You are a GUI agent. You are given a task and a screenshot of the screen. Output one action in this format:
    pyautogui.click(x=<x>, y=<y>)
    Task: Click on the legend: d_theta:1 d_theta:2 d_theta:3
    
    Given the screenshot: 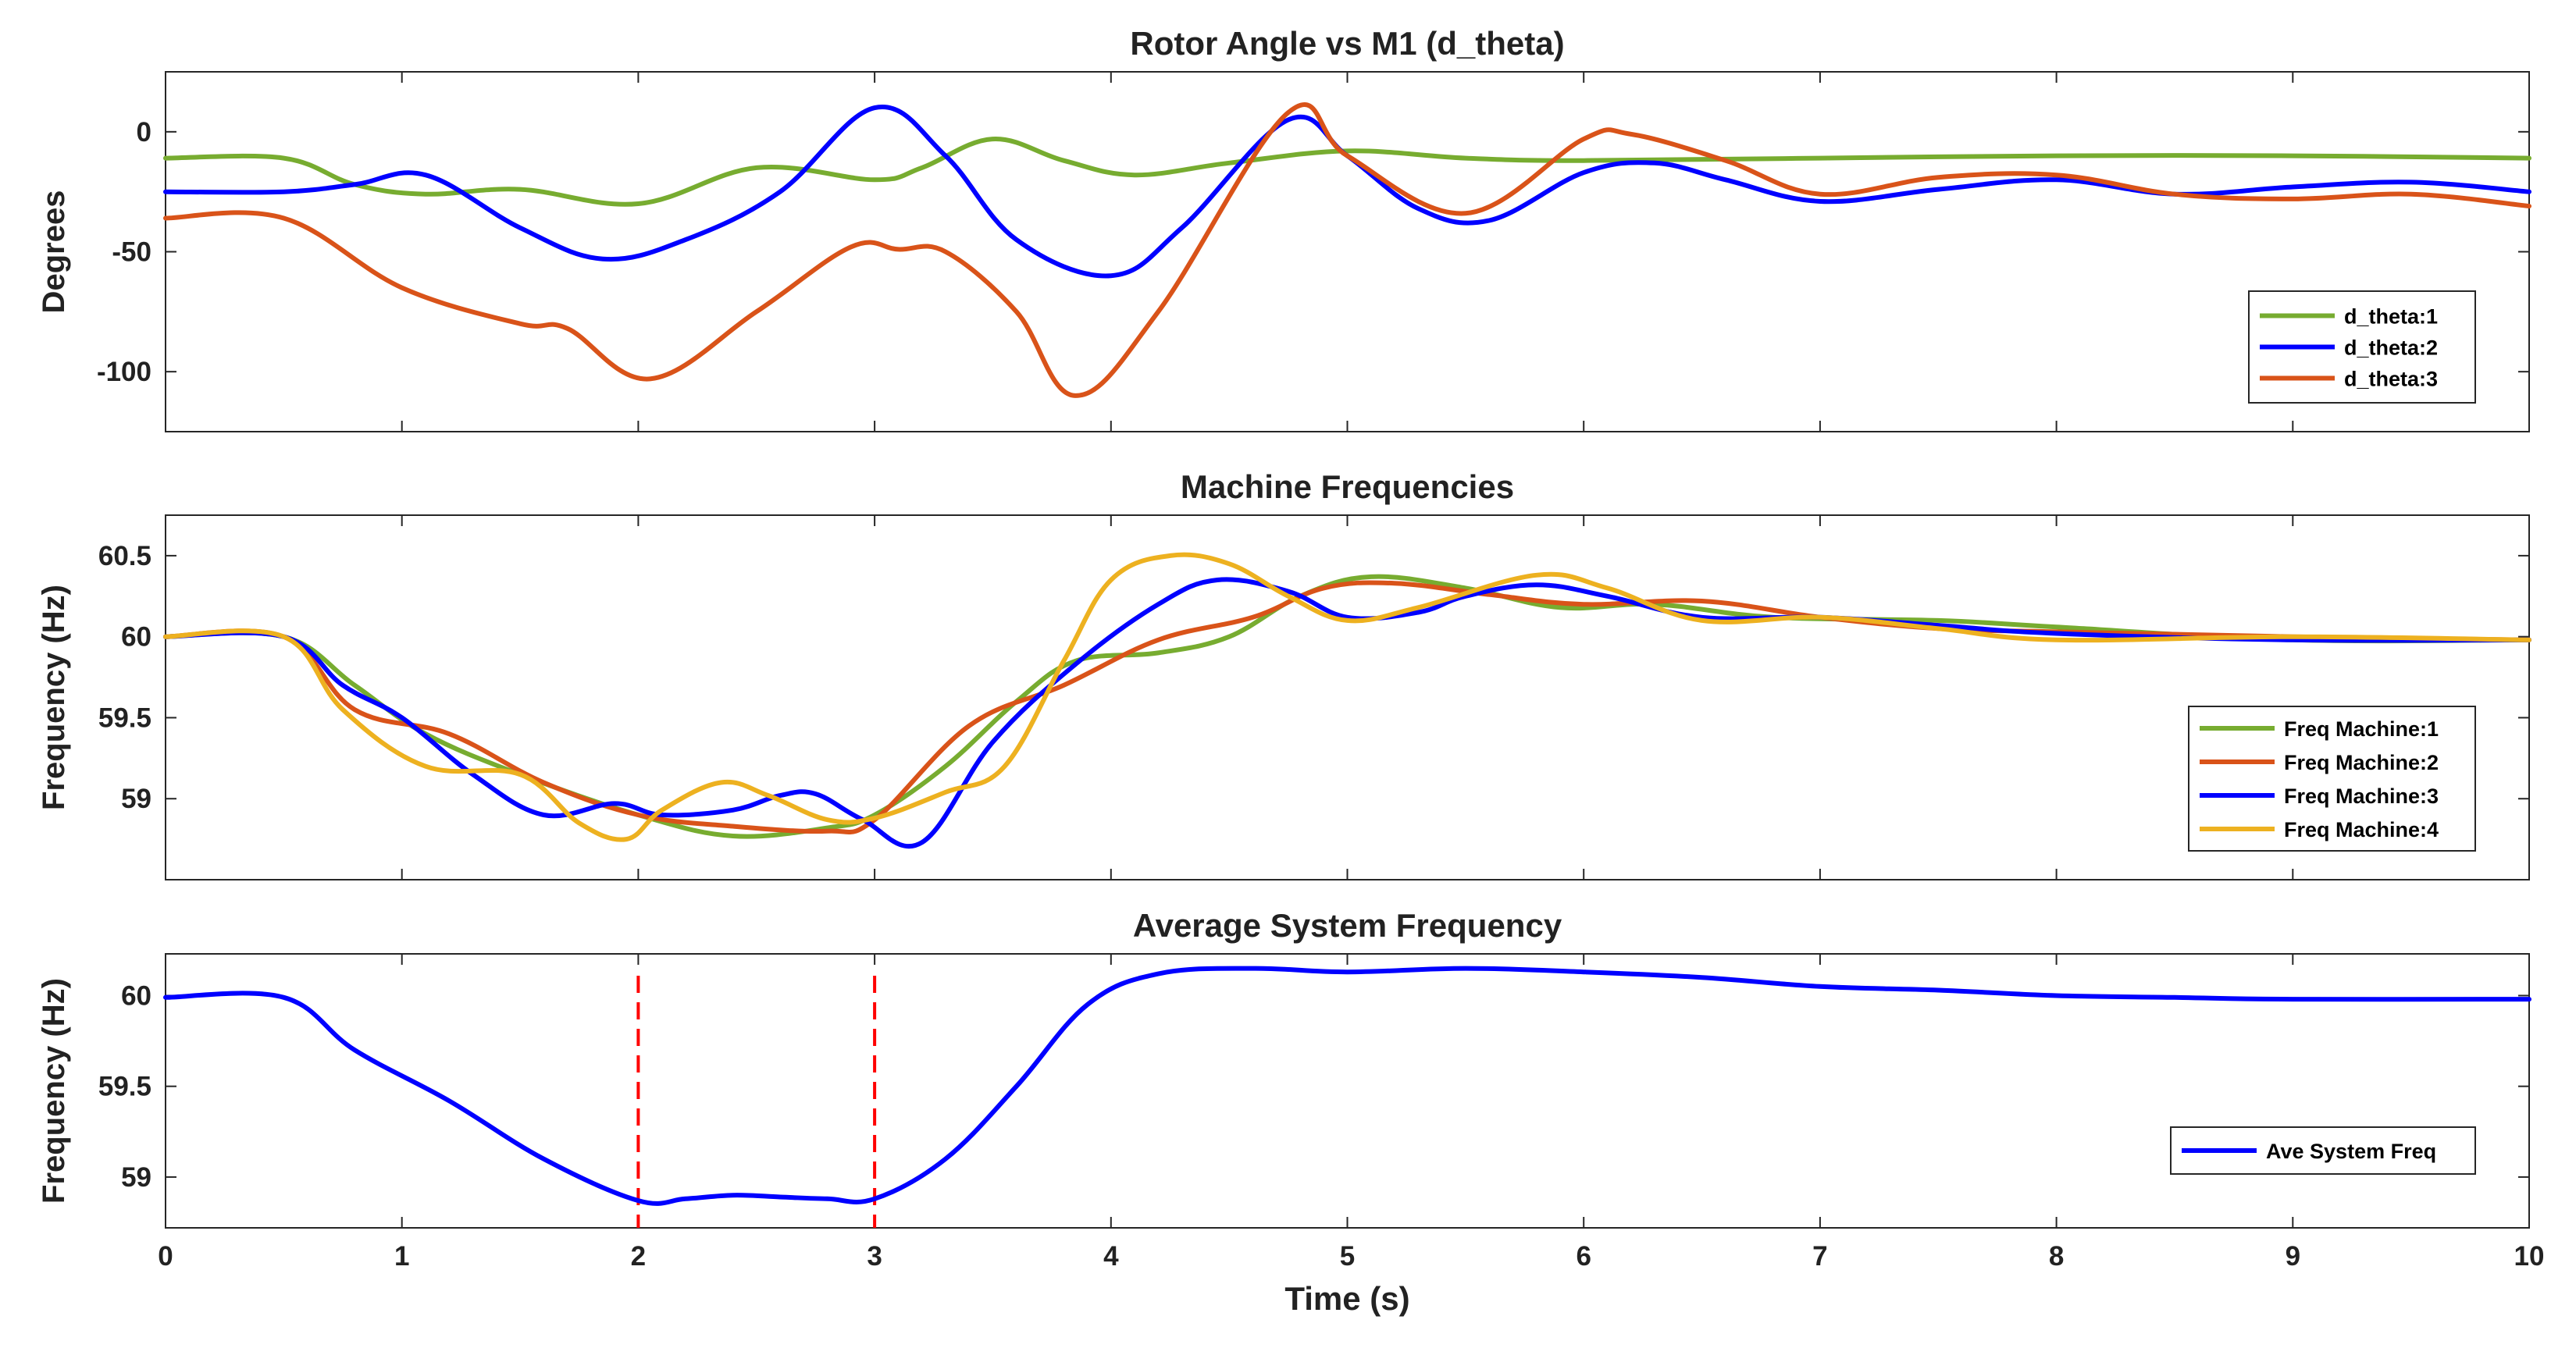 What is the action you would take?
    pyautogui.click(x=2362, y=347)
    